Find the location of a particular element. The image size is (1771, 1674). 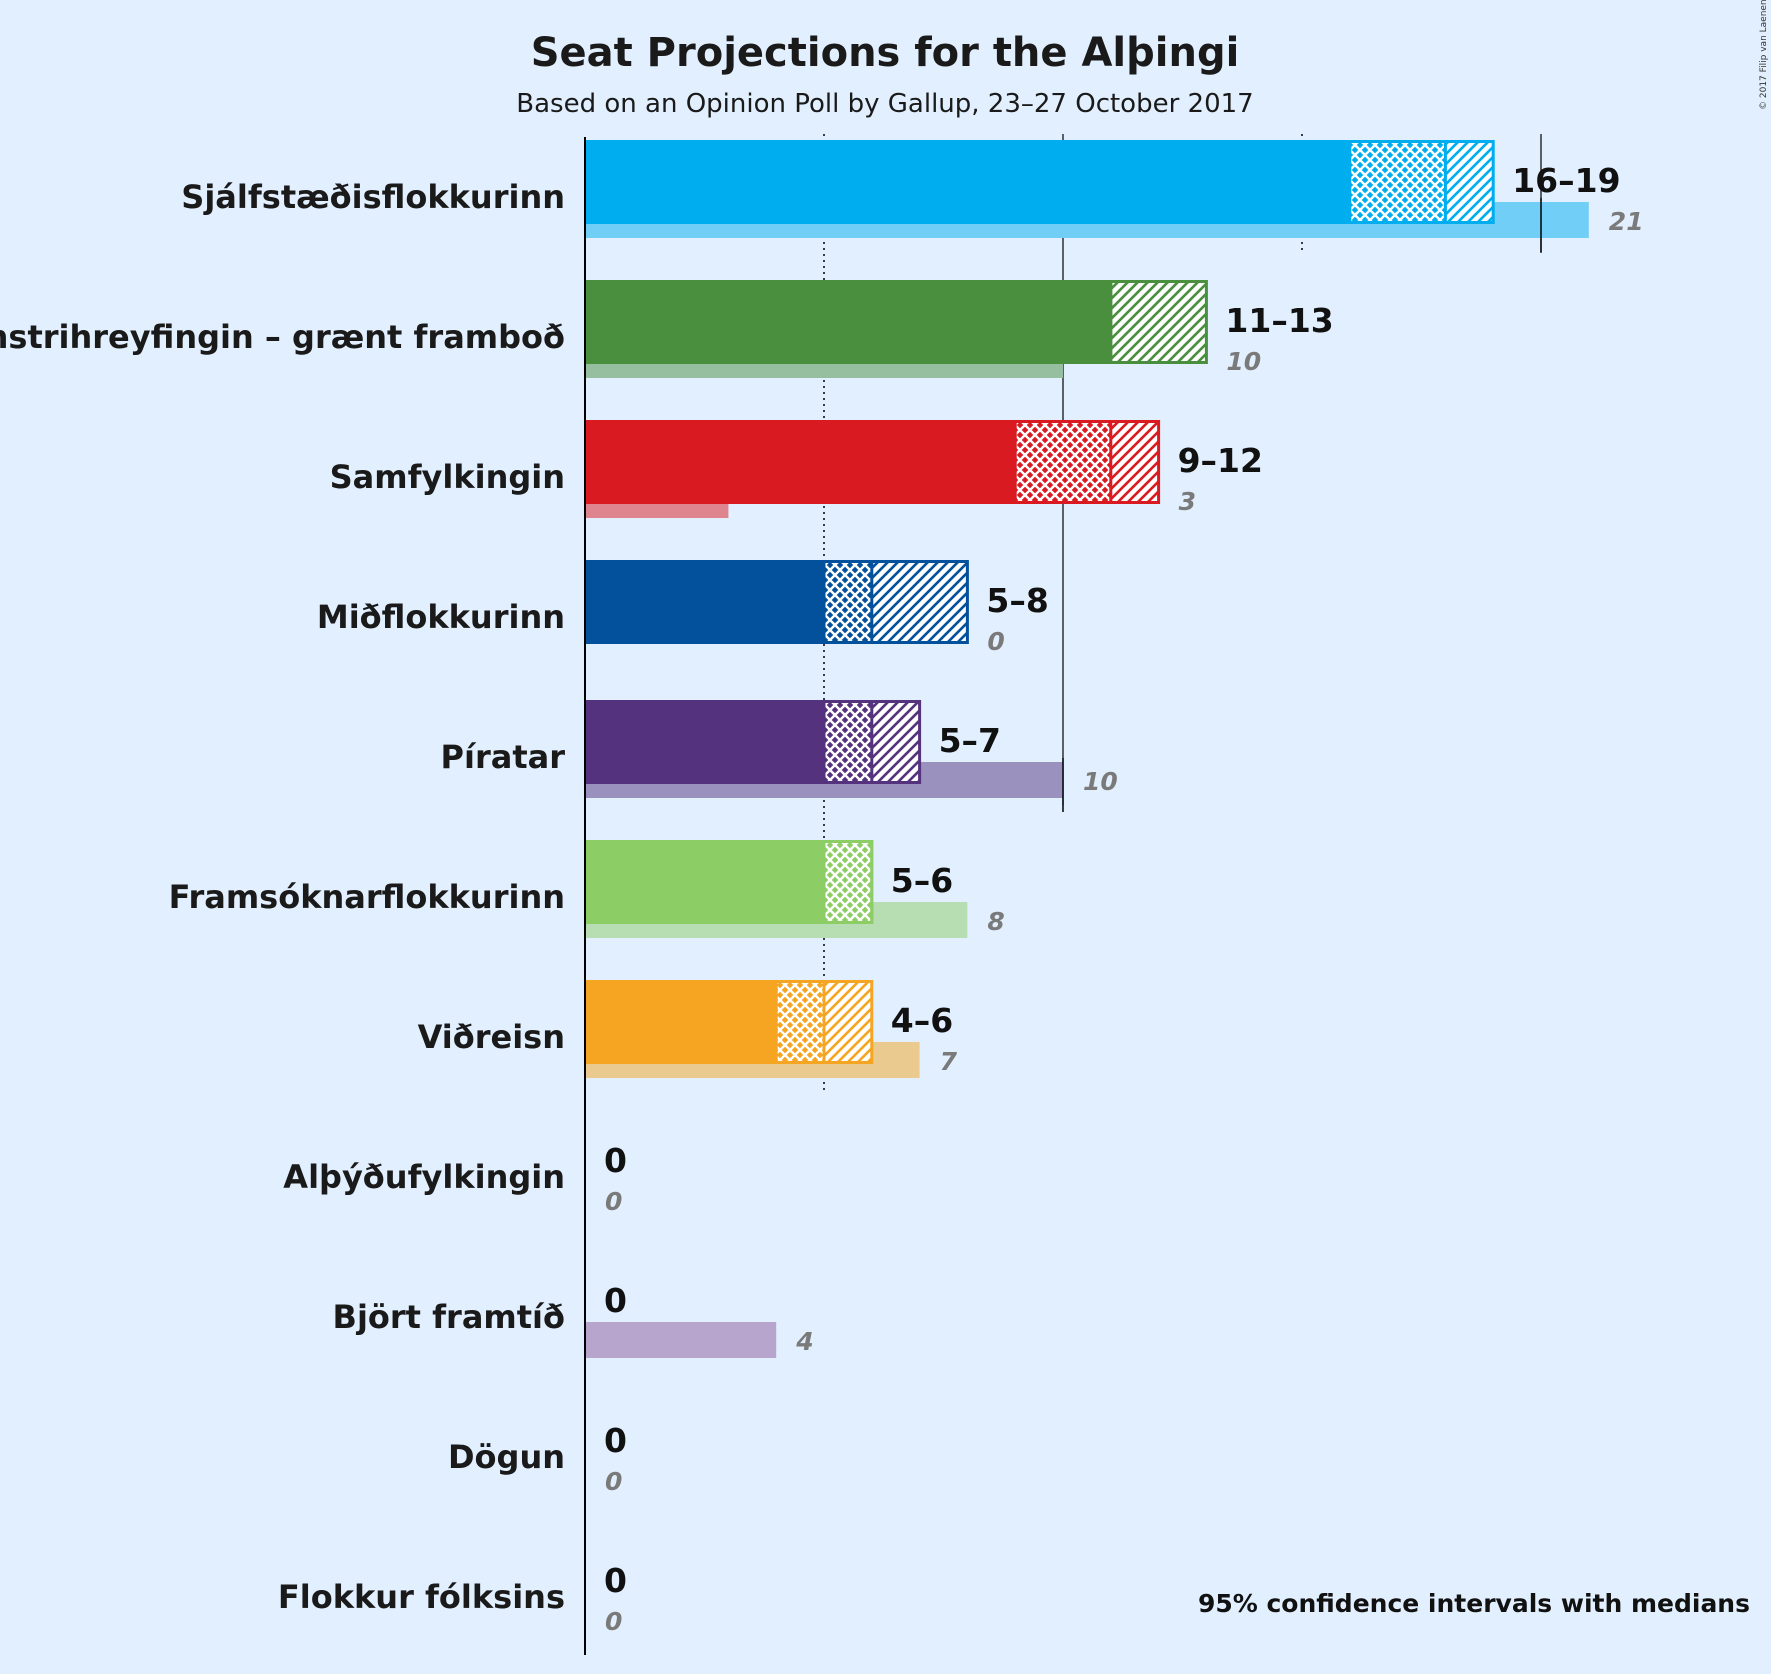

party-row: Píratar 5–7 10 is located at coordinates (779, 749).